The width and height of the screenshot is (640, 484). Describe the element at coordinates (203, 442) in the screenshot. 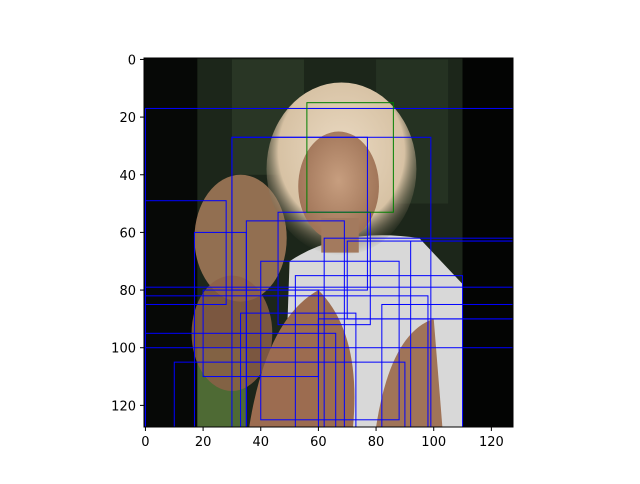

I see `x-tick-label: 20` at that location.